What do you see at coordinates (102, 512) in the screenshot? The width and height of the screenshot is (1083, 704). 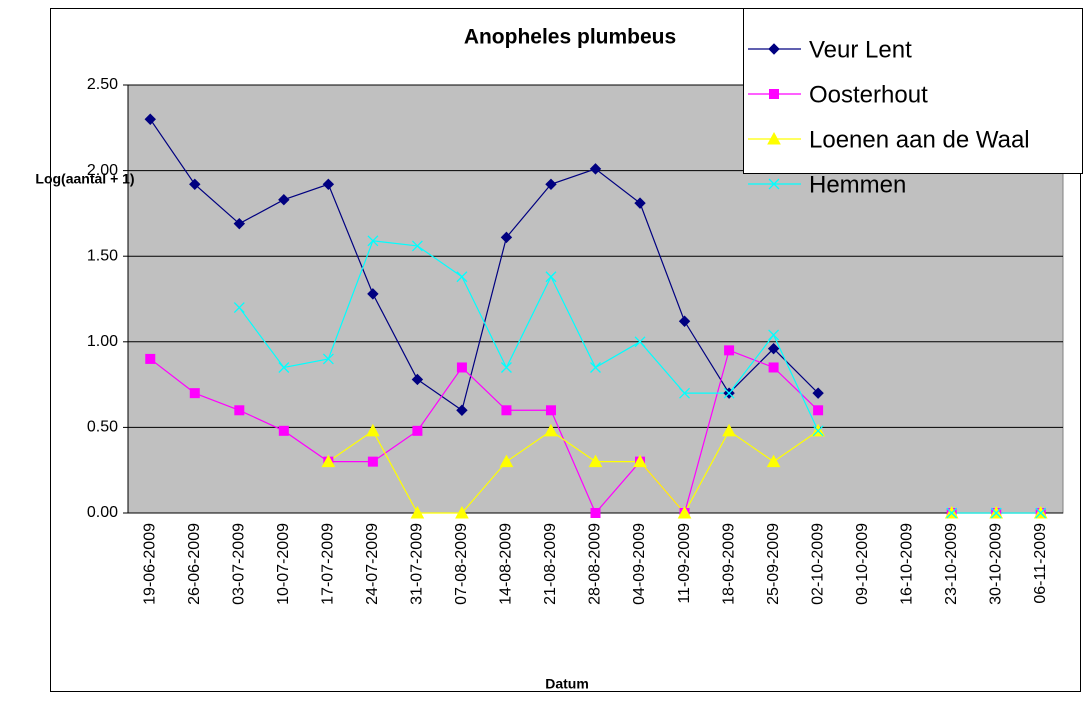 I see `y-tick-label: 0.00` at bounding box center [102, 512].